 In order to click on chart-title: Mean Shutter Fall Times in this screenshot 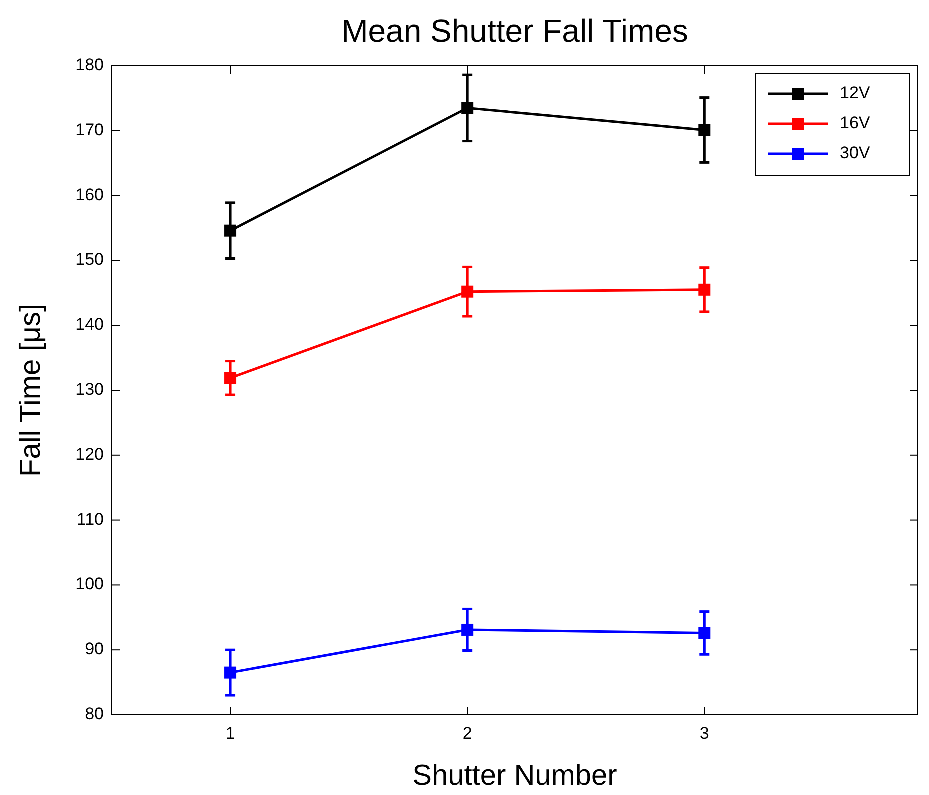, I will do `click(515, 31)`.